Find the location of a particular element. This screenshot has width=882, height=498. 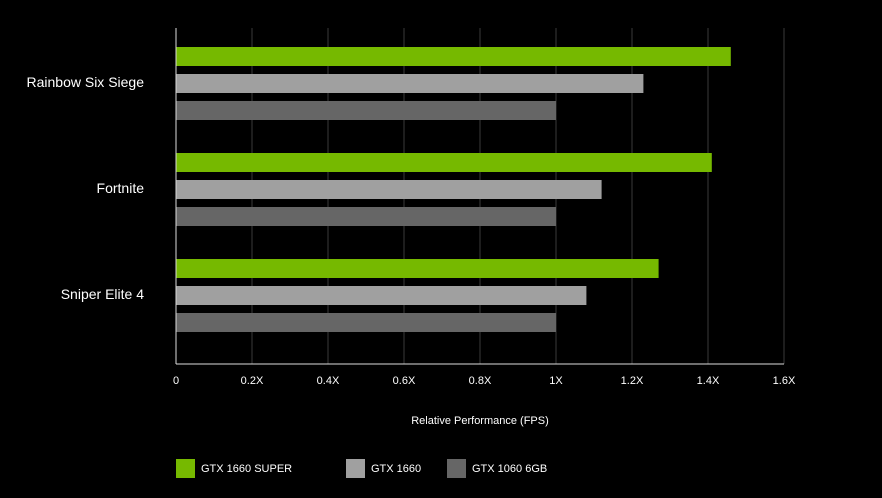

x-tick-label: 0.8X is located at coordinates (480, 381).